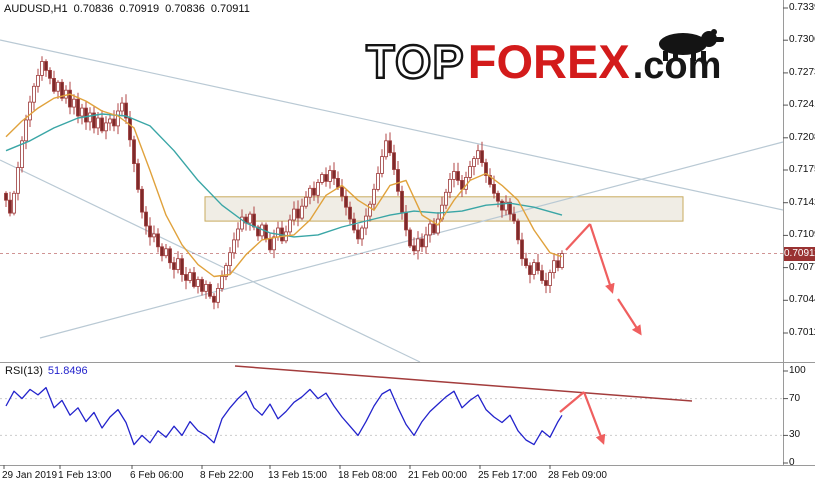 The image size is (815, 491). Describe the element at coordinates (24, 371) in the screenshot. I see `rsi-name-label: RSI(13)` at that location.